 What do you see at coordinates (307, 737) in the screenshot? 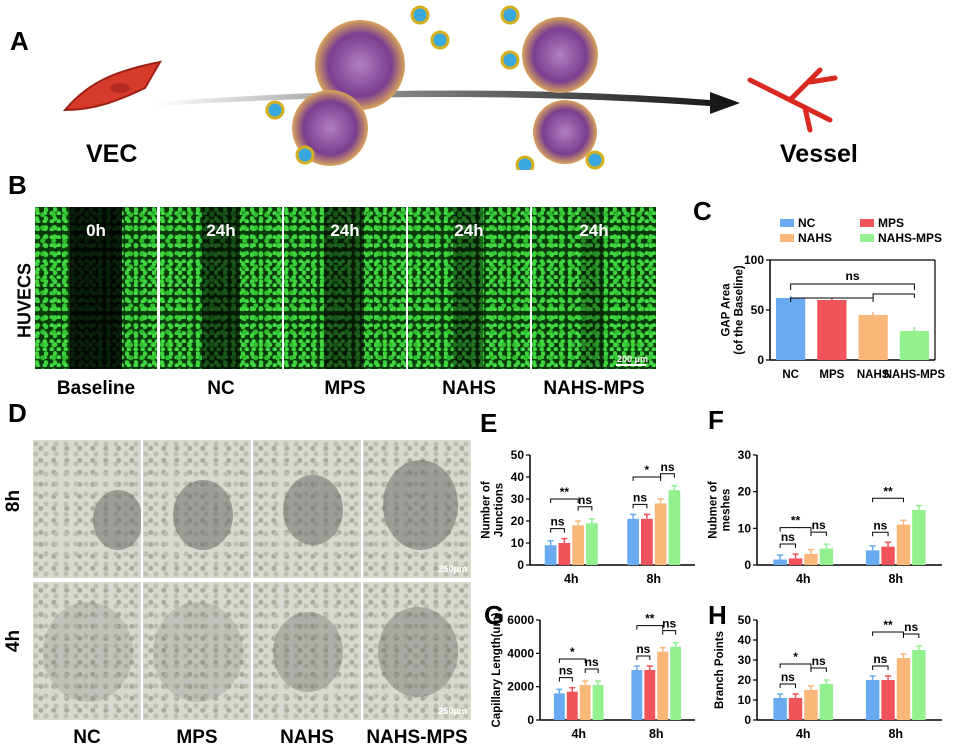
I see `col-label-nahs: NAHS` at bounding box center [307, 737].